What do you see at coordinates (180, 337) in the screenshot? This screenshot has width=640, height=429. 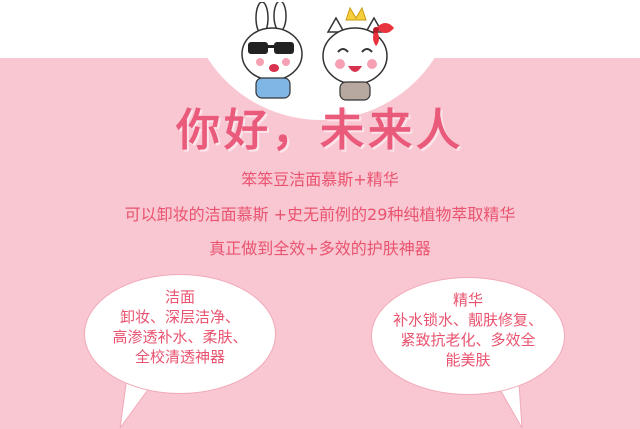 I see `cleanser-line-2: 高渗透补水、柔肤、` at bounding box center [180, 337].